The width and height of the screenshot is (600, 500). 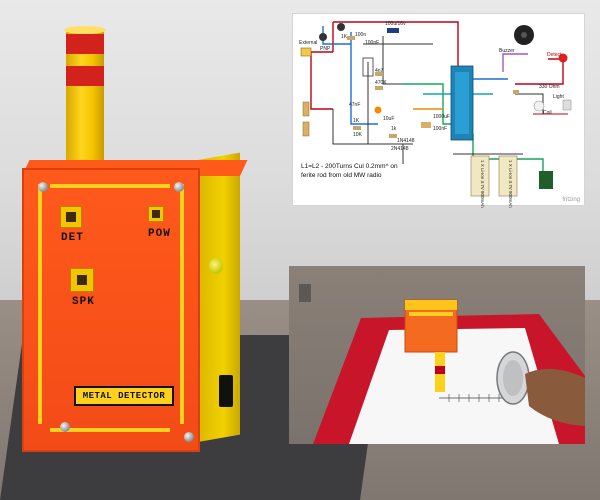 What do you see at coordinates (83, 302) in the screenshot?
I see `spk-label: SPK` at bounding box center [83, 302].